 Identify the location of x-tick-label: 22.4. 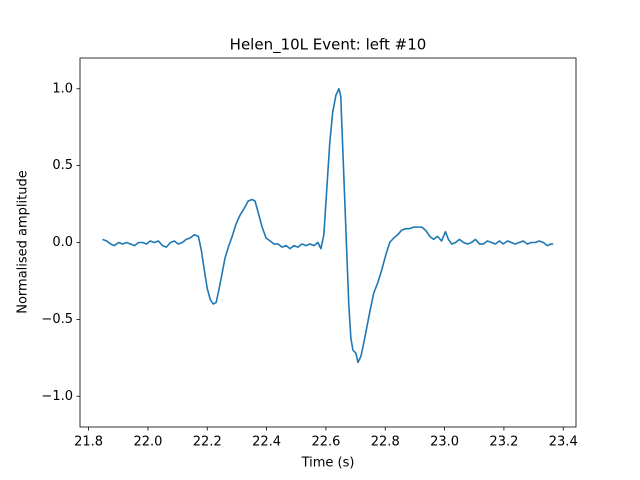
(266, 442).